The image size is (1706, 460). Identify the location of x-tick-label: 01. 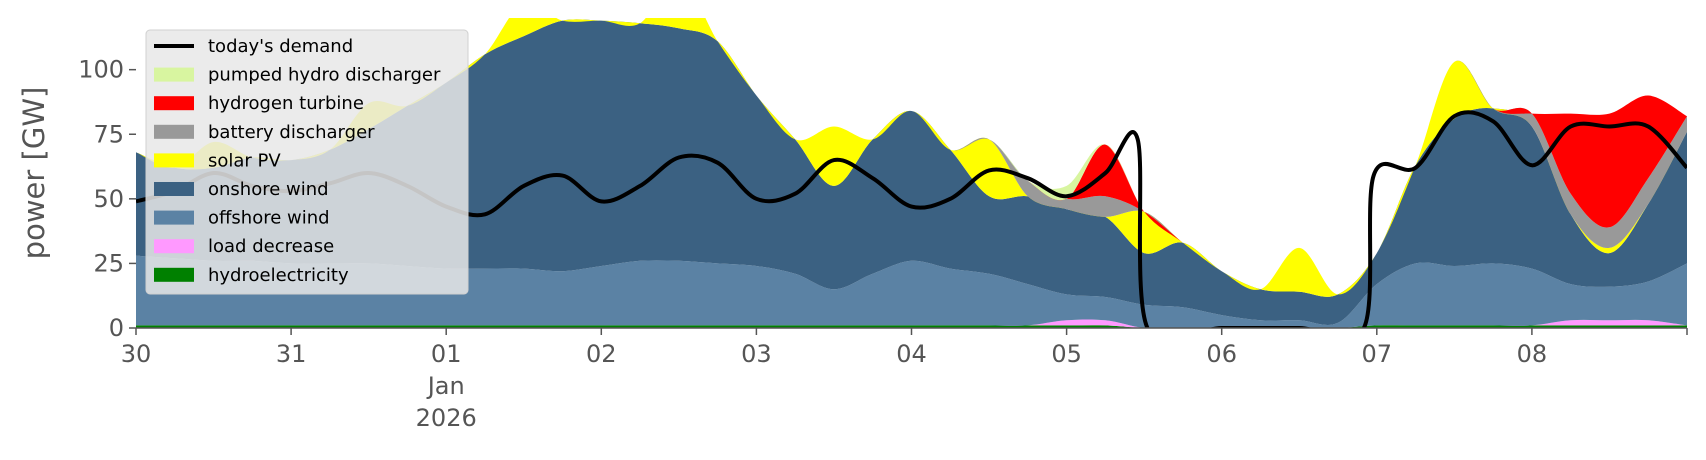
(446, 354).